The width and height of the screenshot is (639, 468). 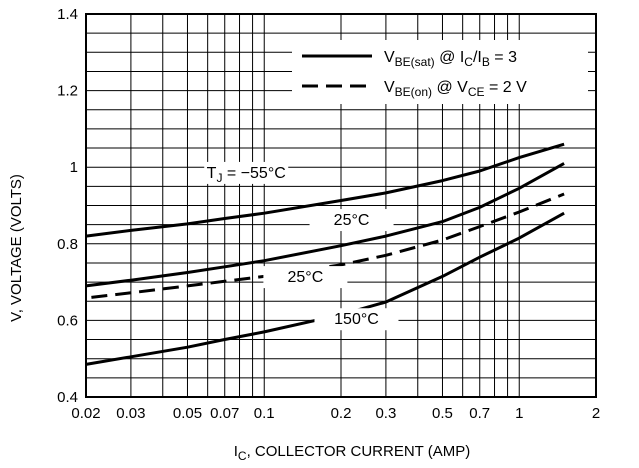 I want to click on legend-box, so click(x=440, y=72).